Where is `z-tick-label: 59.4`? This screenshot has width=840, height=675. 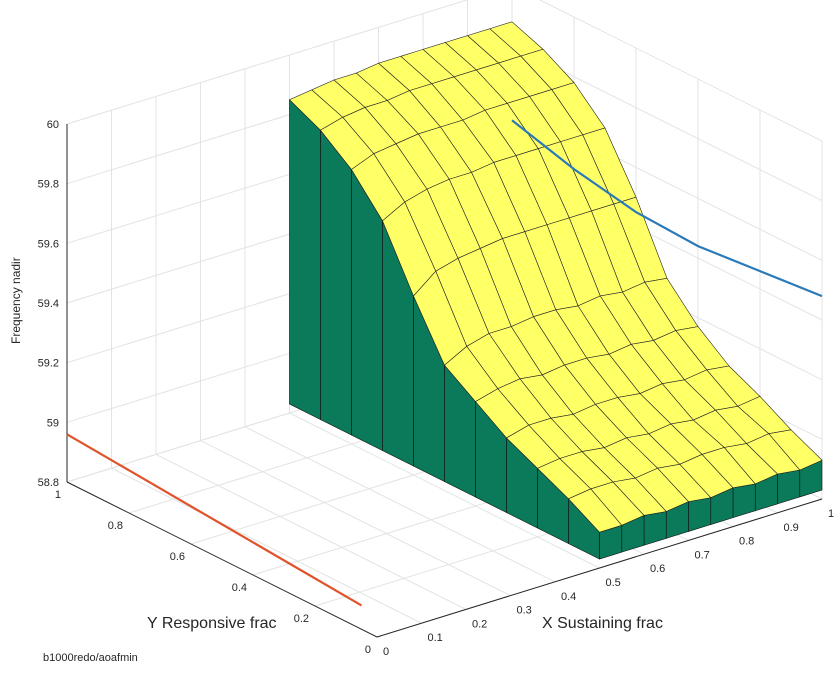 z-tick-label: 59.4 is located at coordinates (48, 304).